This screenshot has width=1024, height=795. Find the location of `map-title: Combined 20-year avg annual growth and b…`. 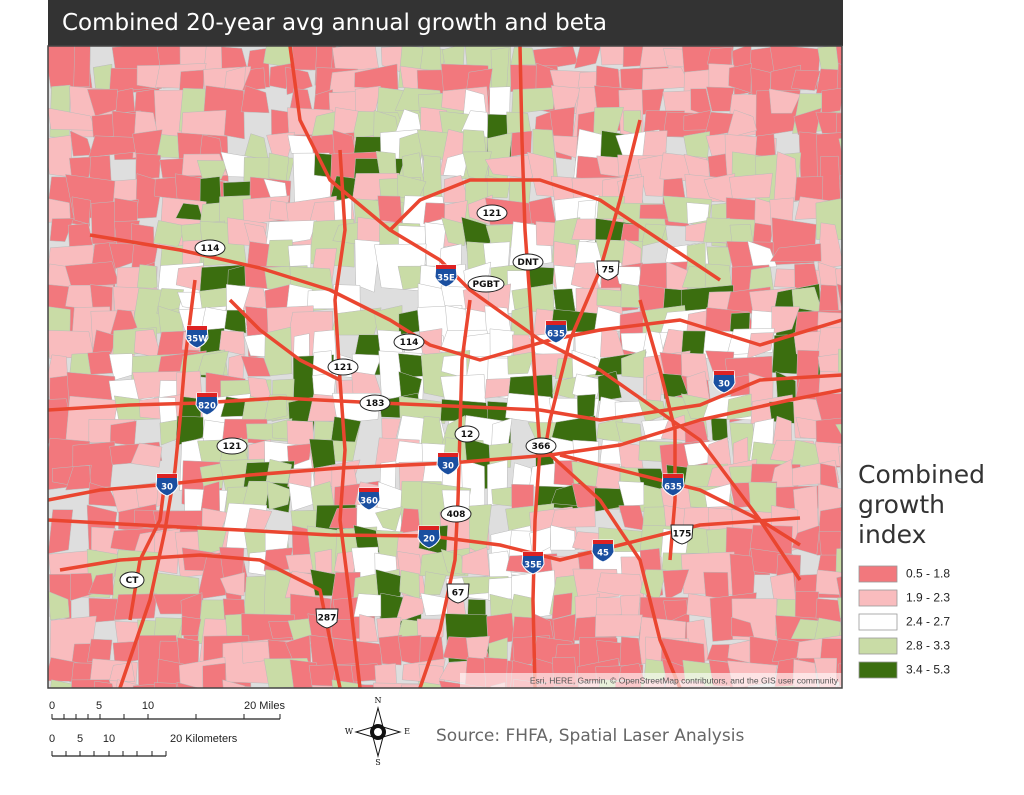

map-title: Combined 20-year avg annual growth and b… is located at coordinates (445, 23).